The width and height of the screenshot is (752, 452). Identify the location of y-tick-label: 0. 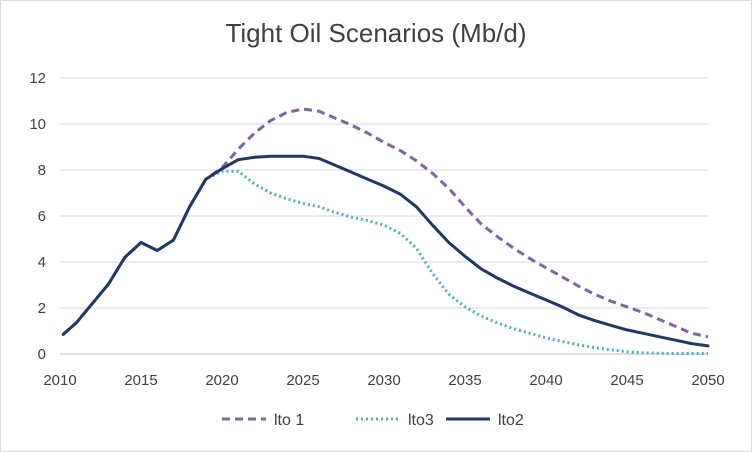
(42, 354).